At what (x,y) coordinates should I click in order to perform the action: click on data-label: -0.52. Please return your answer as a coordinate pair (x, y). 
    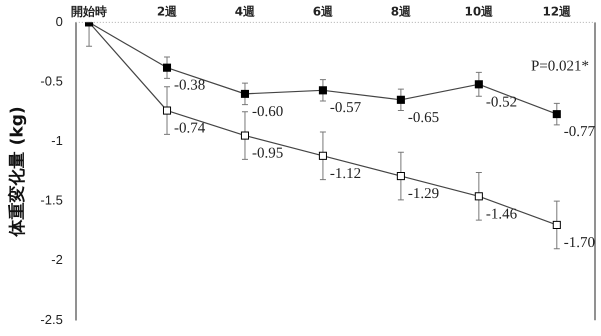
    Looking at the image, I should click on (502, 102).